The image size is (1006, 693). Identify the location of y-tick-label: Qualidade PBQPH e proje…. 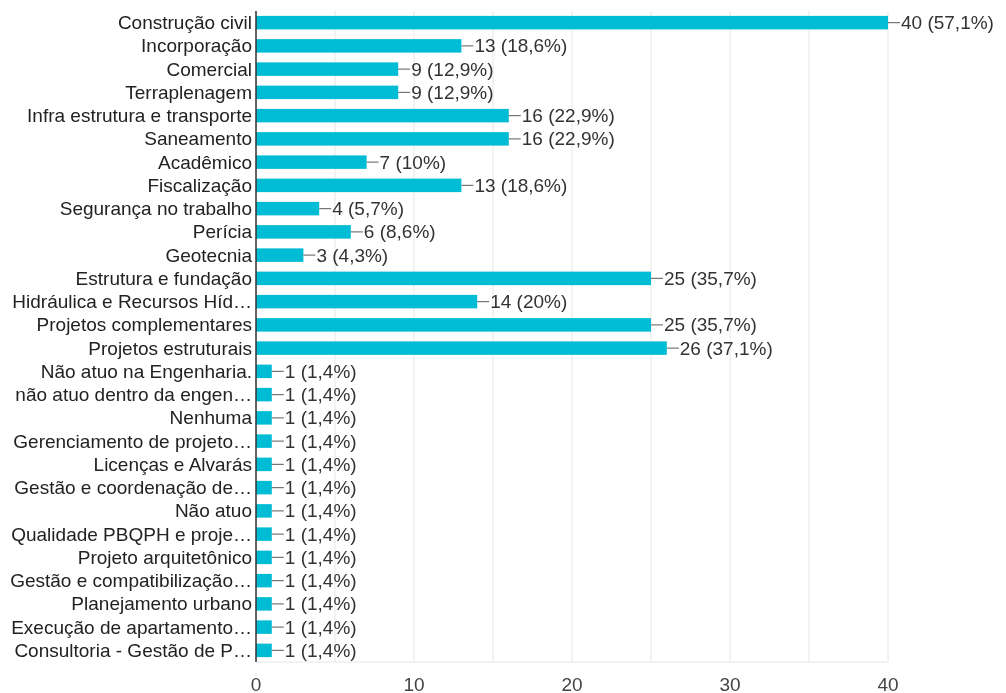
(131, 534).